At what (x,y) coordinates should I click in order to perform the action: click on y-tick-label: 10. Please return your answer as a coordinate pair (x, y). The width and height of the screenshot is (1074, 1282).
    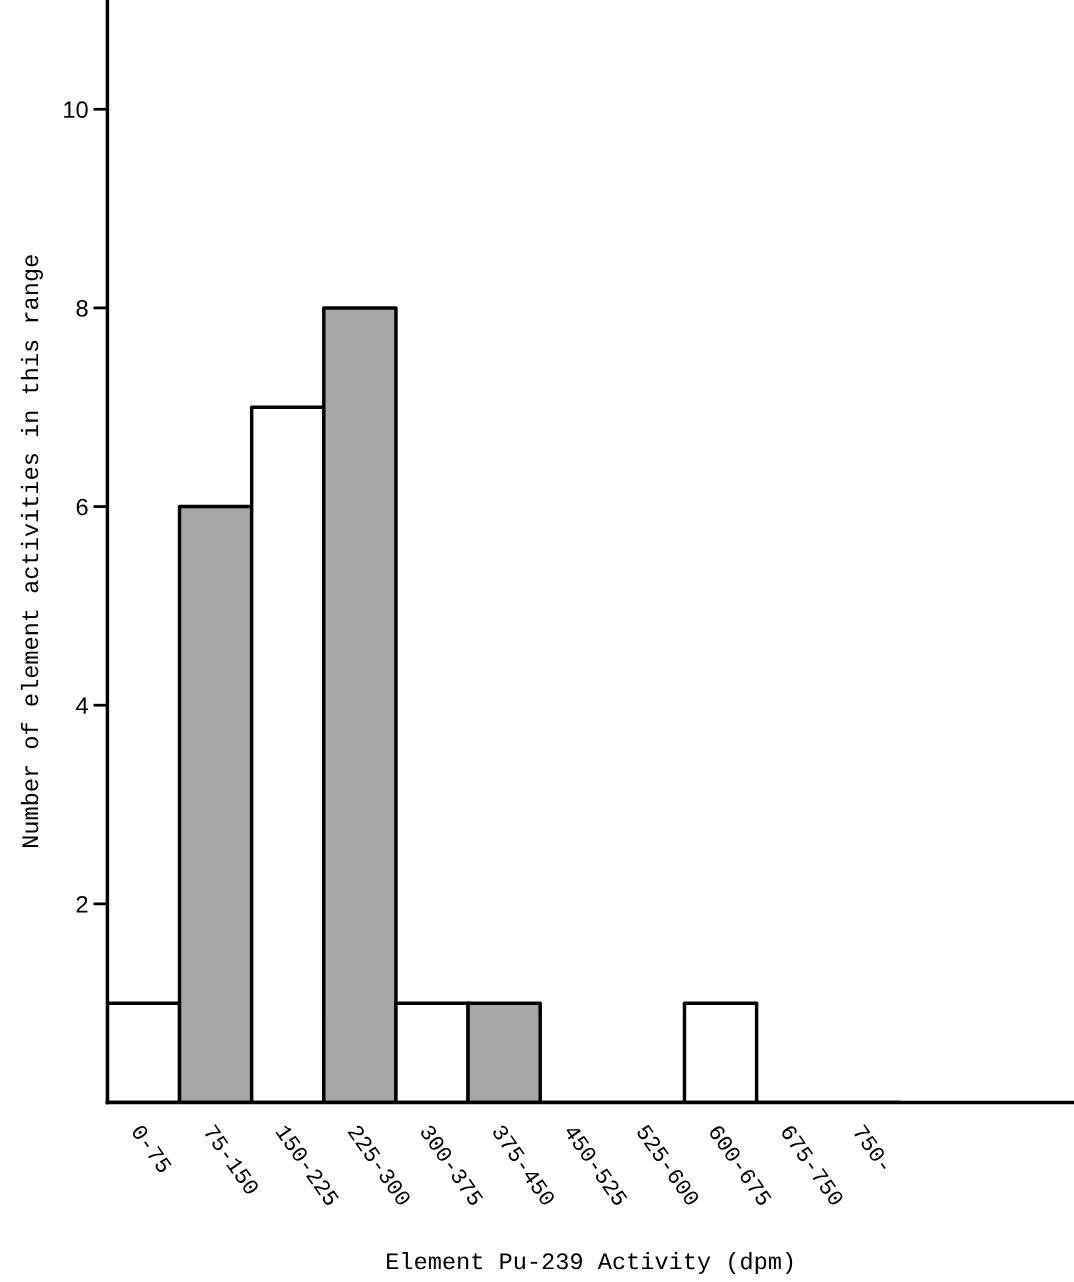
    Looking at the image, I should click on (76, 110).